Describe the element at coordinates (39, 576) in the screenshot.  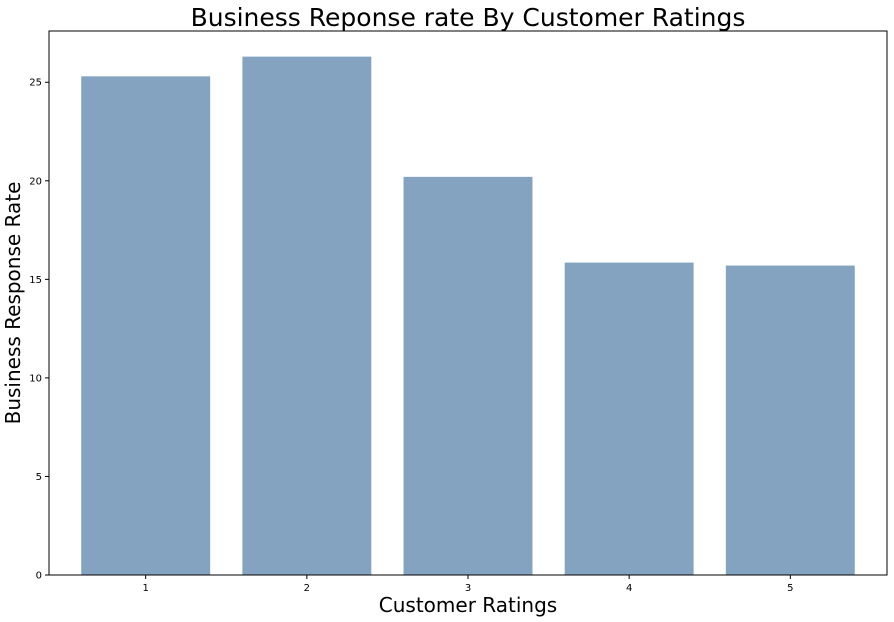
I see `y-tick-label: 0` at that location.